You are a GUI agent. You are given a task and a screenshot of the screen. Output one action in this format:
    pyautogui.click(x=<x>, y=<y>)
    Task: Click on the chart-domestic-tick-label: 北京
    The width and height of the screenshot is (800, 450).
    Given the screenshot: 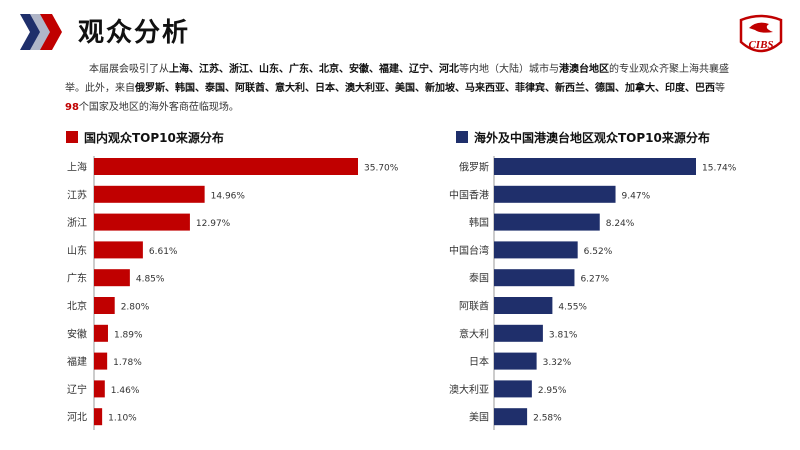 What is the action you would take?
    pyautogui.click(x=77, y=306)
    